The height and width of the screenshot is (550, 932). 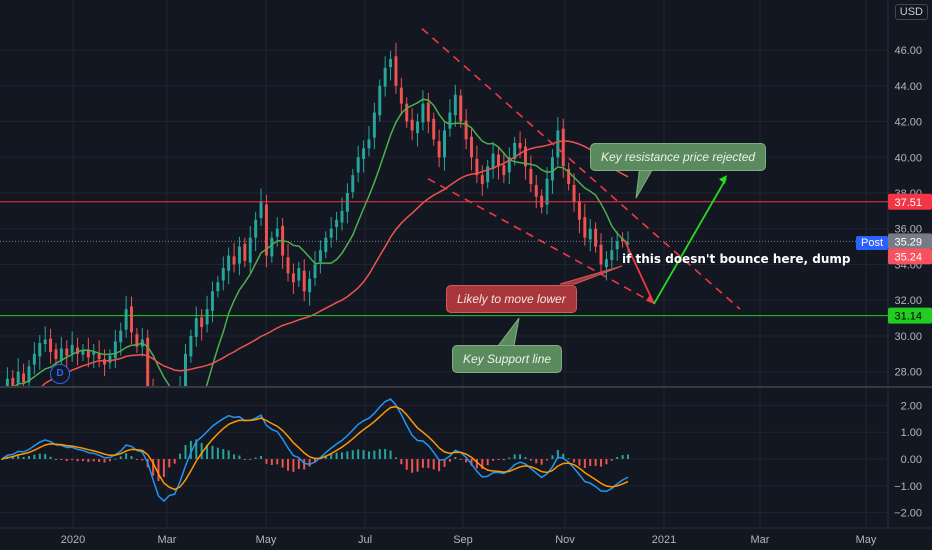 What do you see at coordinates (911, 12) in the screenshot?
I see `currency-label: USD` at bounding box center [911, 12].